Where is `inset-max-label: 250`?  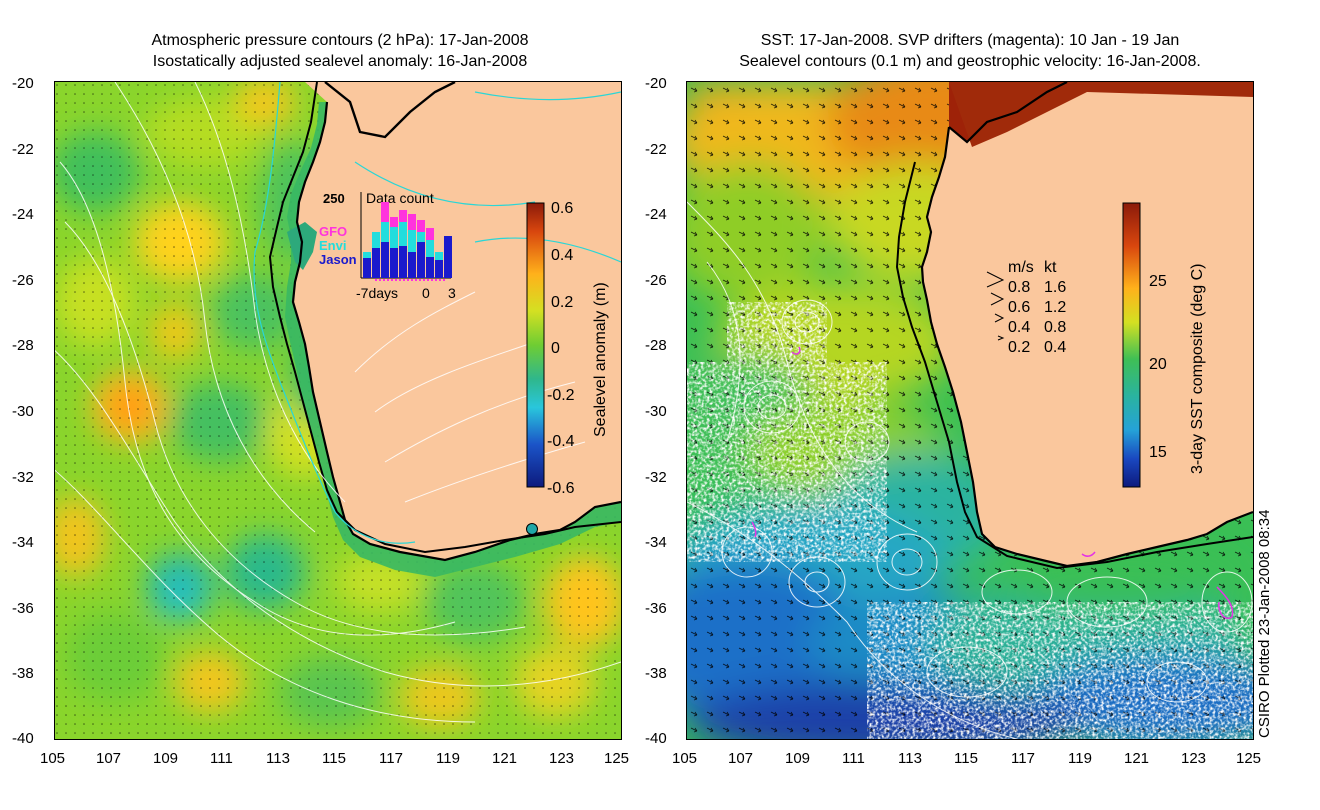
inset-max-label: 250 is located at coordinates (334, 198).